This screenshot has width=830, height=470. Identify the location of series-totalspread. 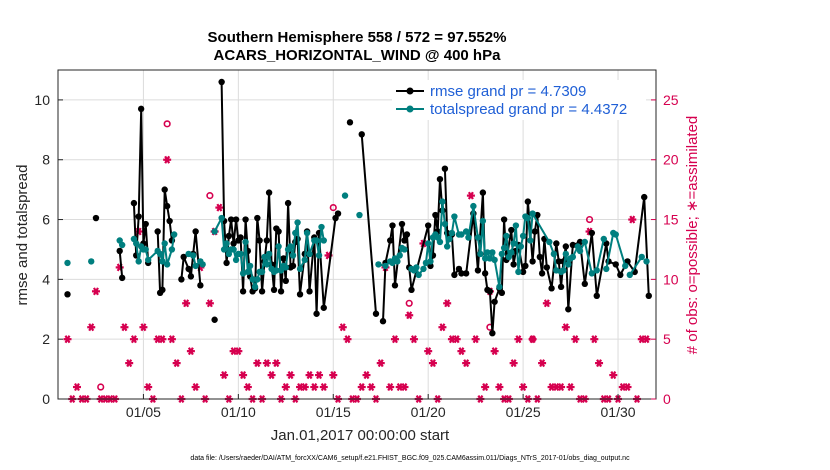
(357, 241).